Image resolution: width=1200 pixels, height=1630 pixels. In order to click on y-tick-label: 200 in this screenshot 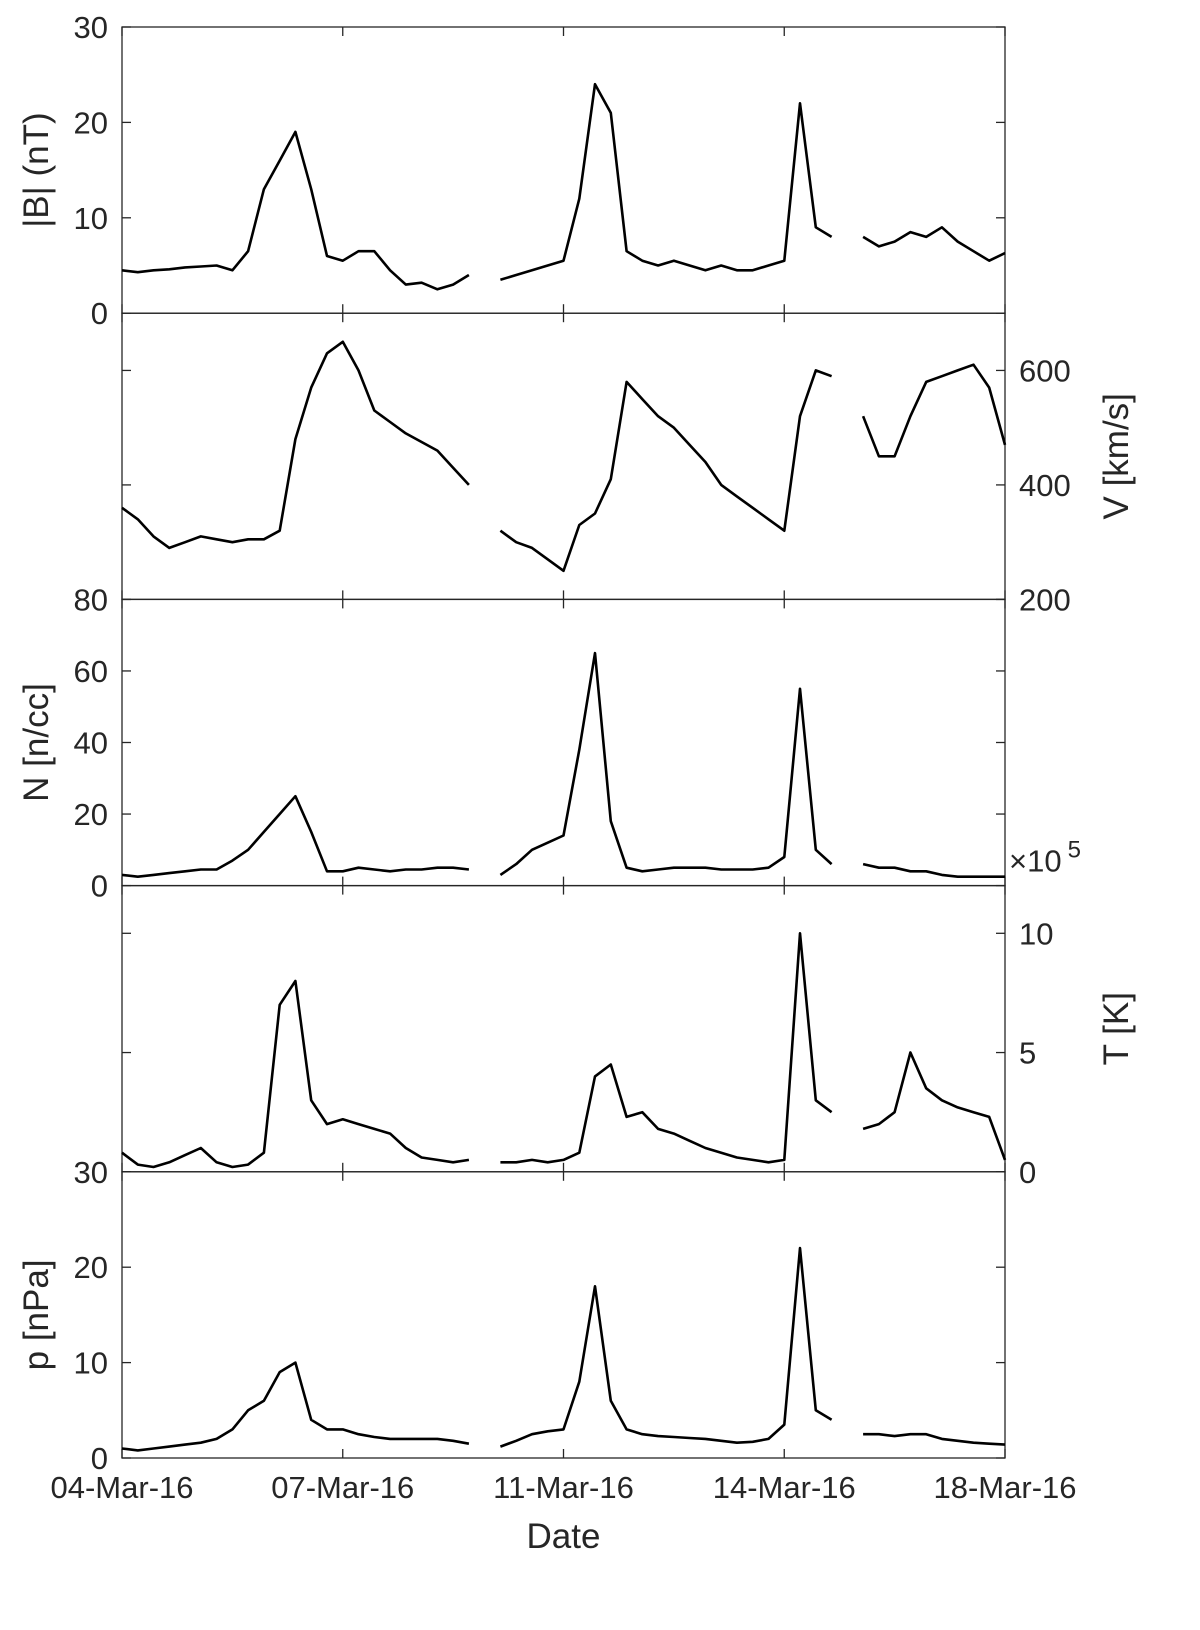, I will do `click(1045, 599)`.